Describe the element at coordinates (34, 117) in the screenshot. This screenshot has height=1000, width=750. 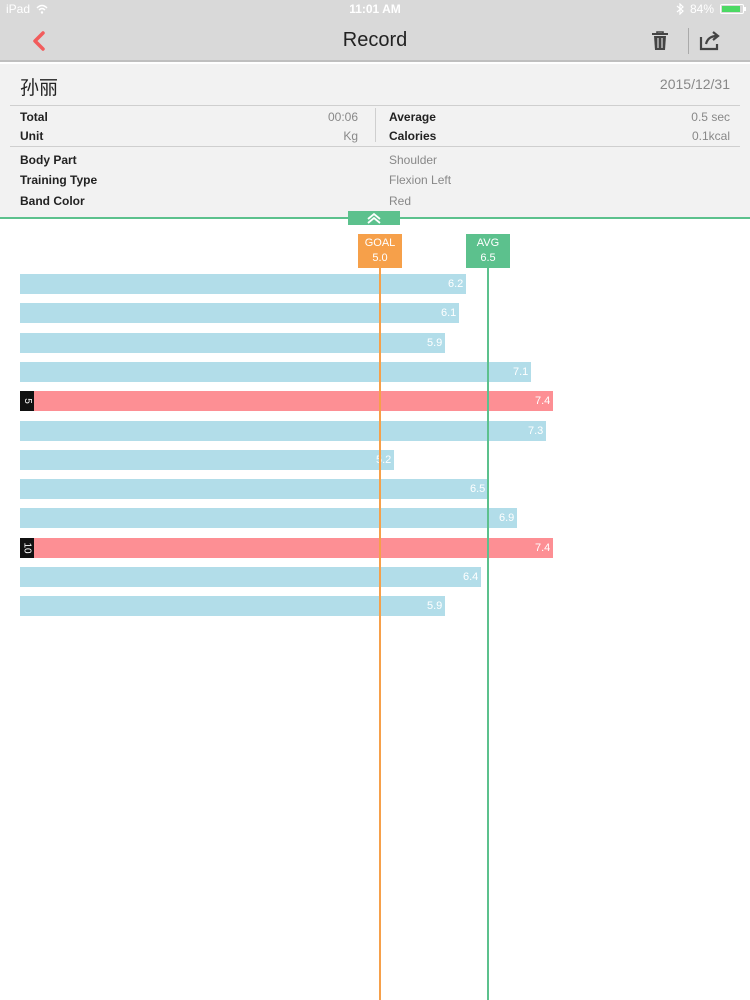
I see `total-label: Total` at that location.